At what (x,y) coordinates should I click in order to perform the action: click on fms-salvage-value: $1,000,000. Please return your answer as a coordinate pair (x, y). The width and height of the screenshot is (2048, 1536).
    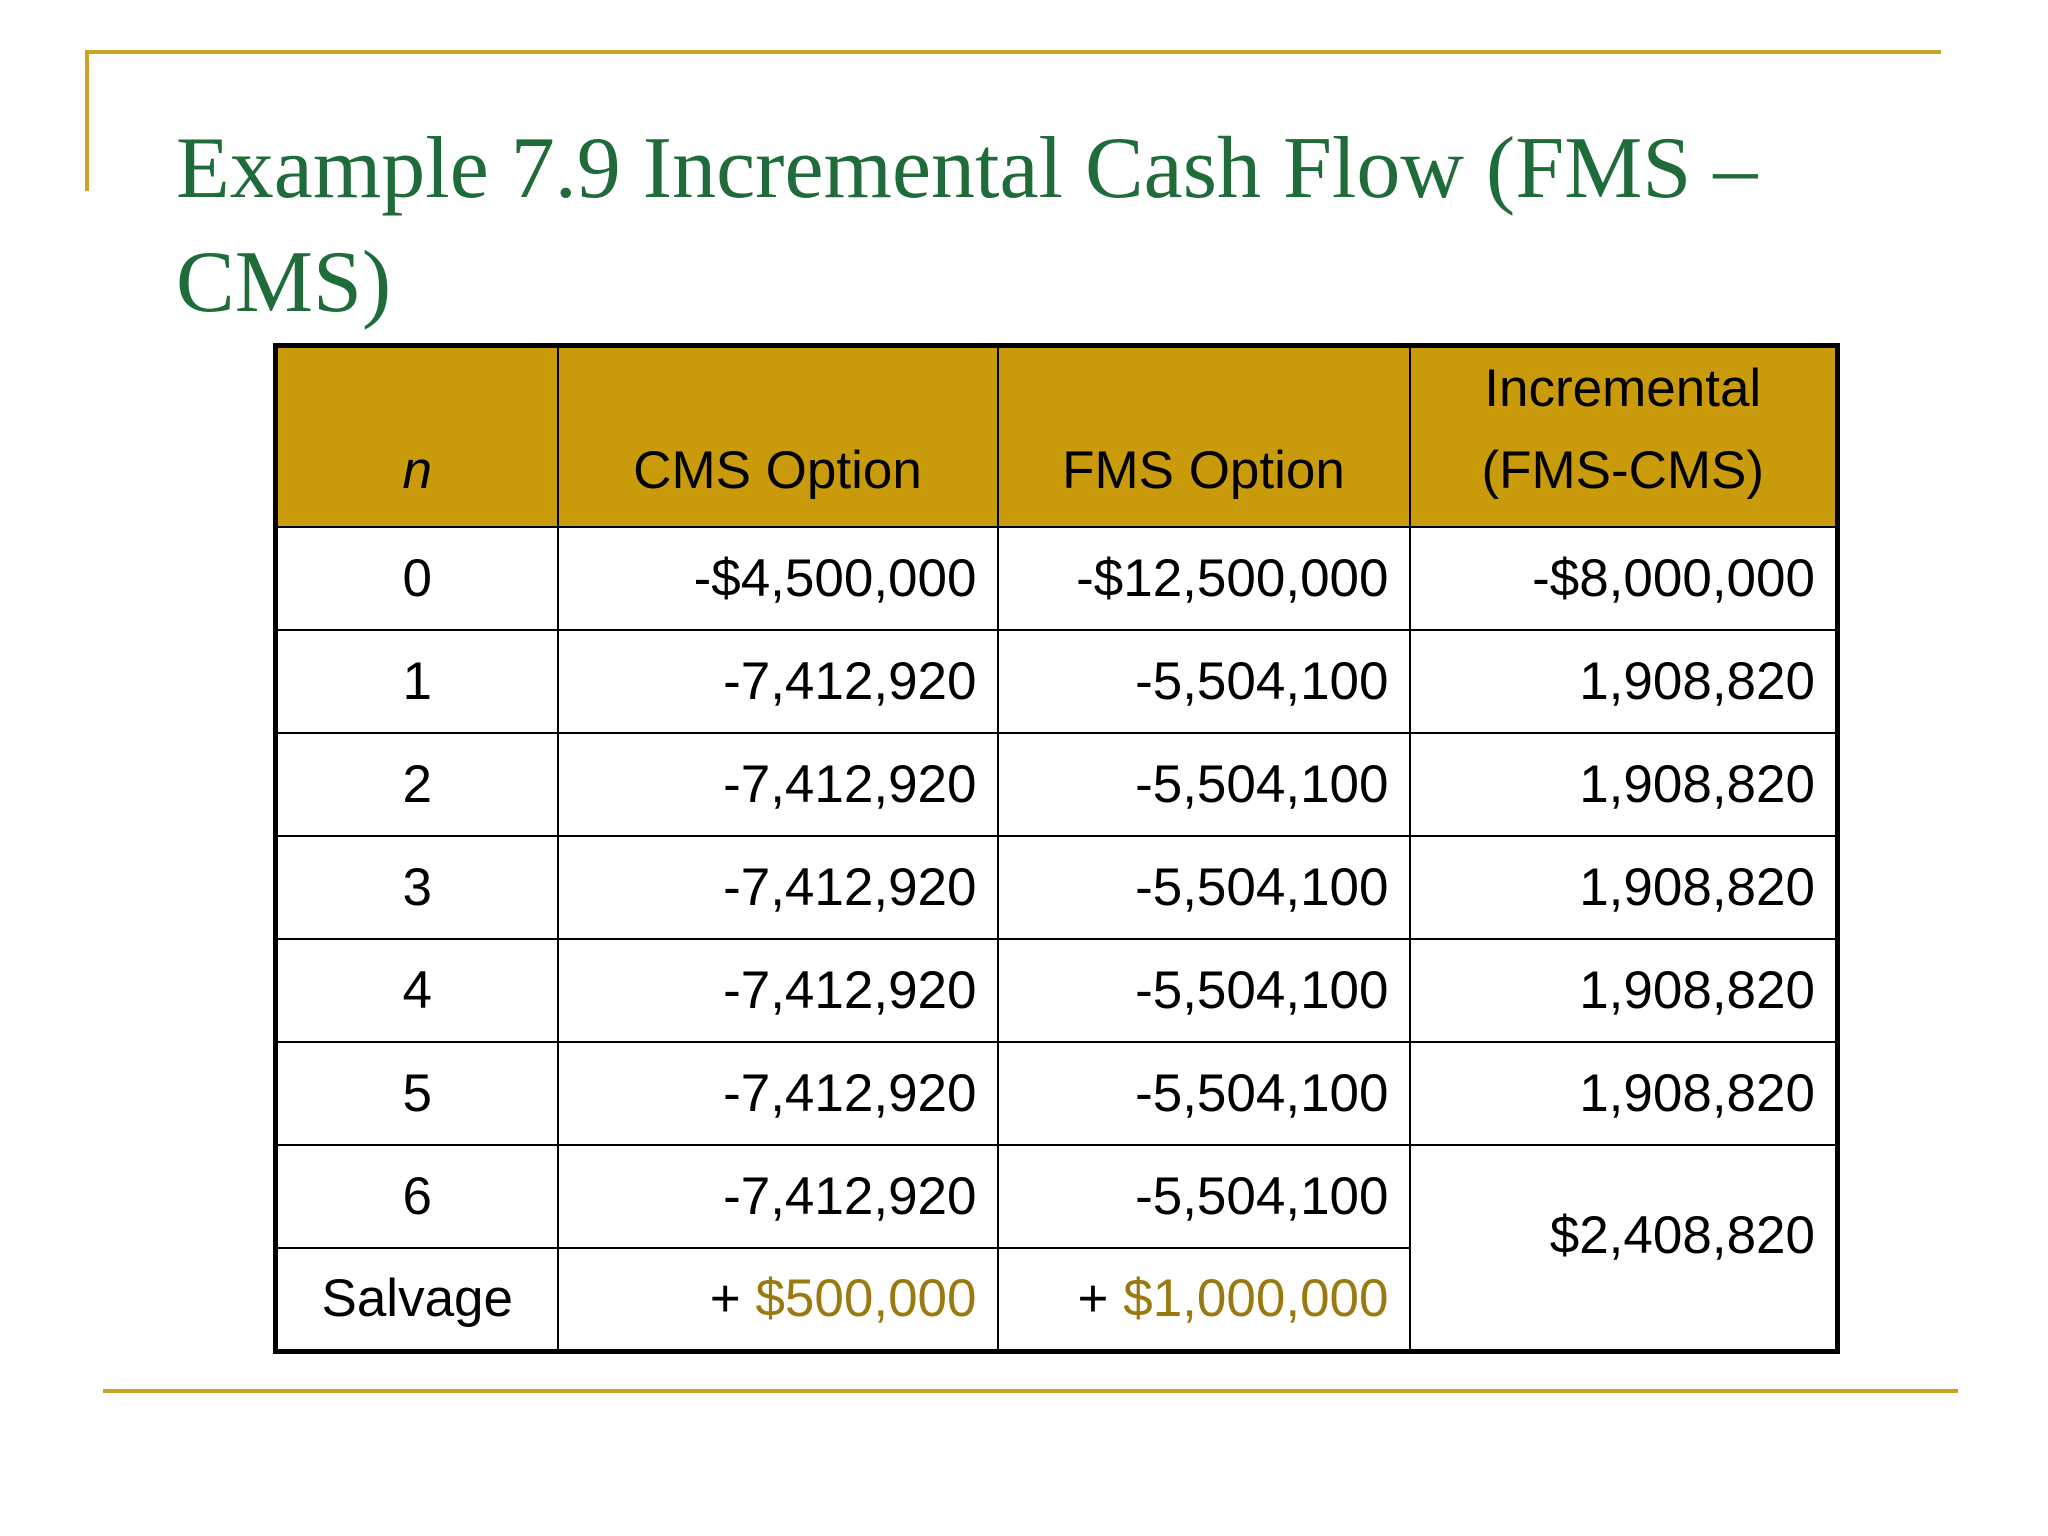
    Looking at the image, I should click on (1256, 1299).